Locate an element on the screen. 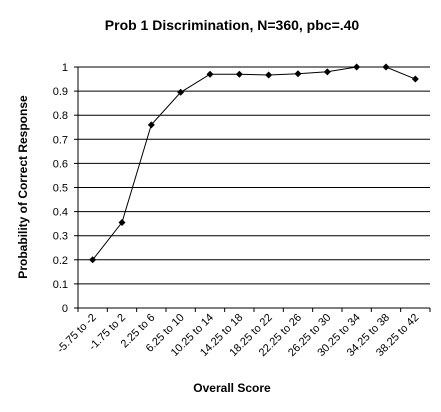 Image resolution: width=441 pixels, height=412 pixels. x-axis-label: Overall Score is located at coordinates (232, 388).